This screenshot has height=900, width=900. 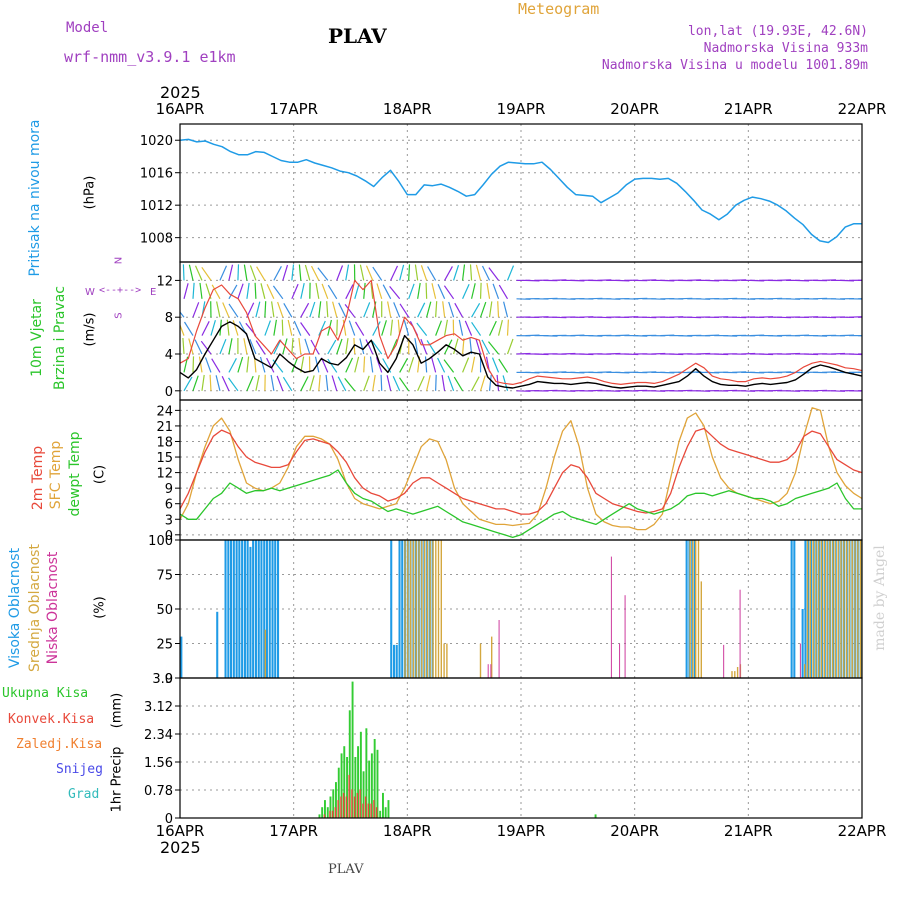 I want to click on 2m-temp-line, so click(x=521, y=471).